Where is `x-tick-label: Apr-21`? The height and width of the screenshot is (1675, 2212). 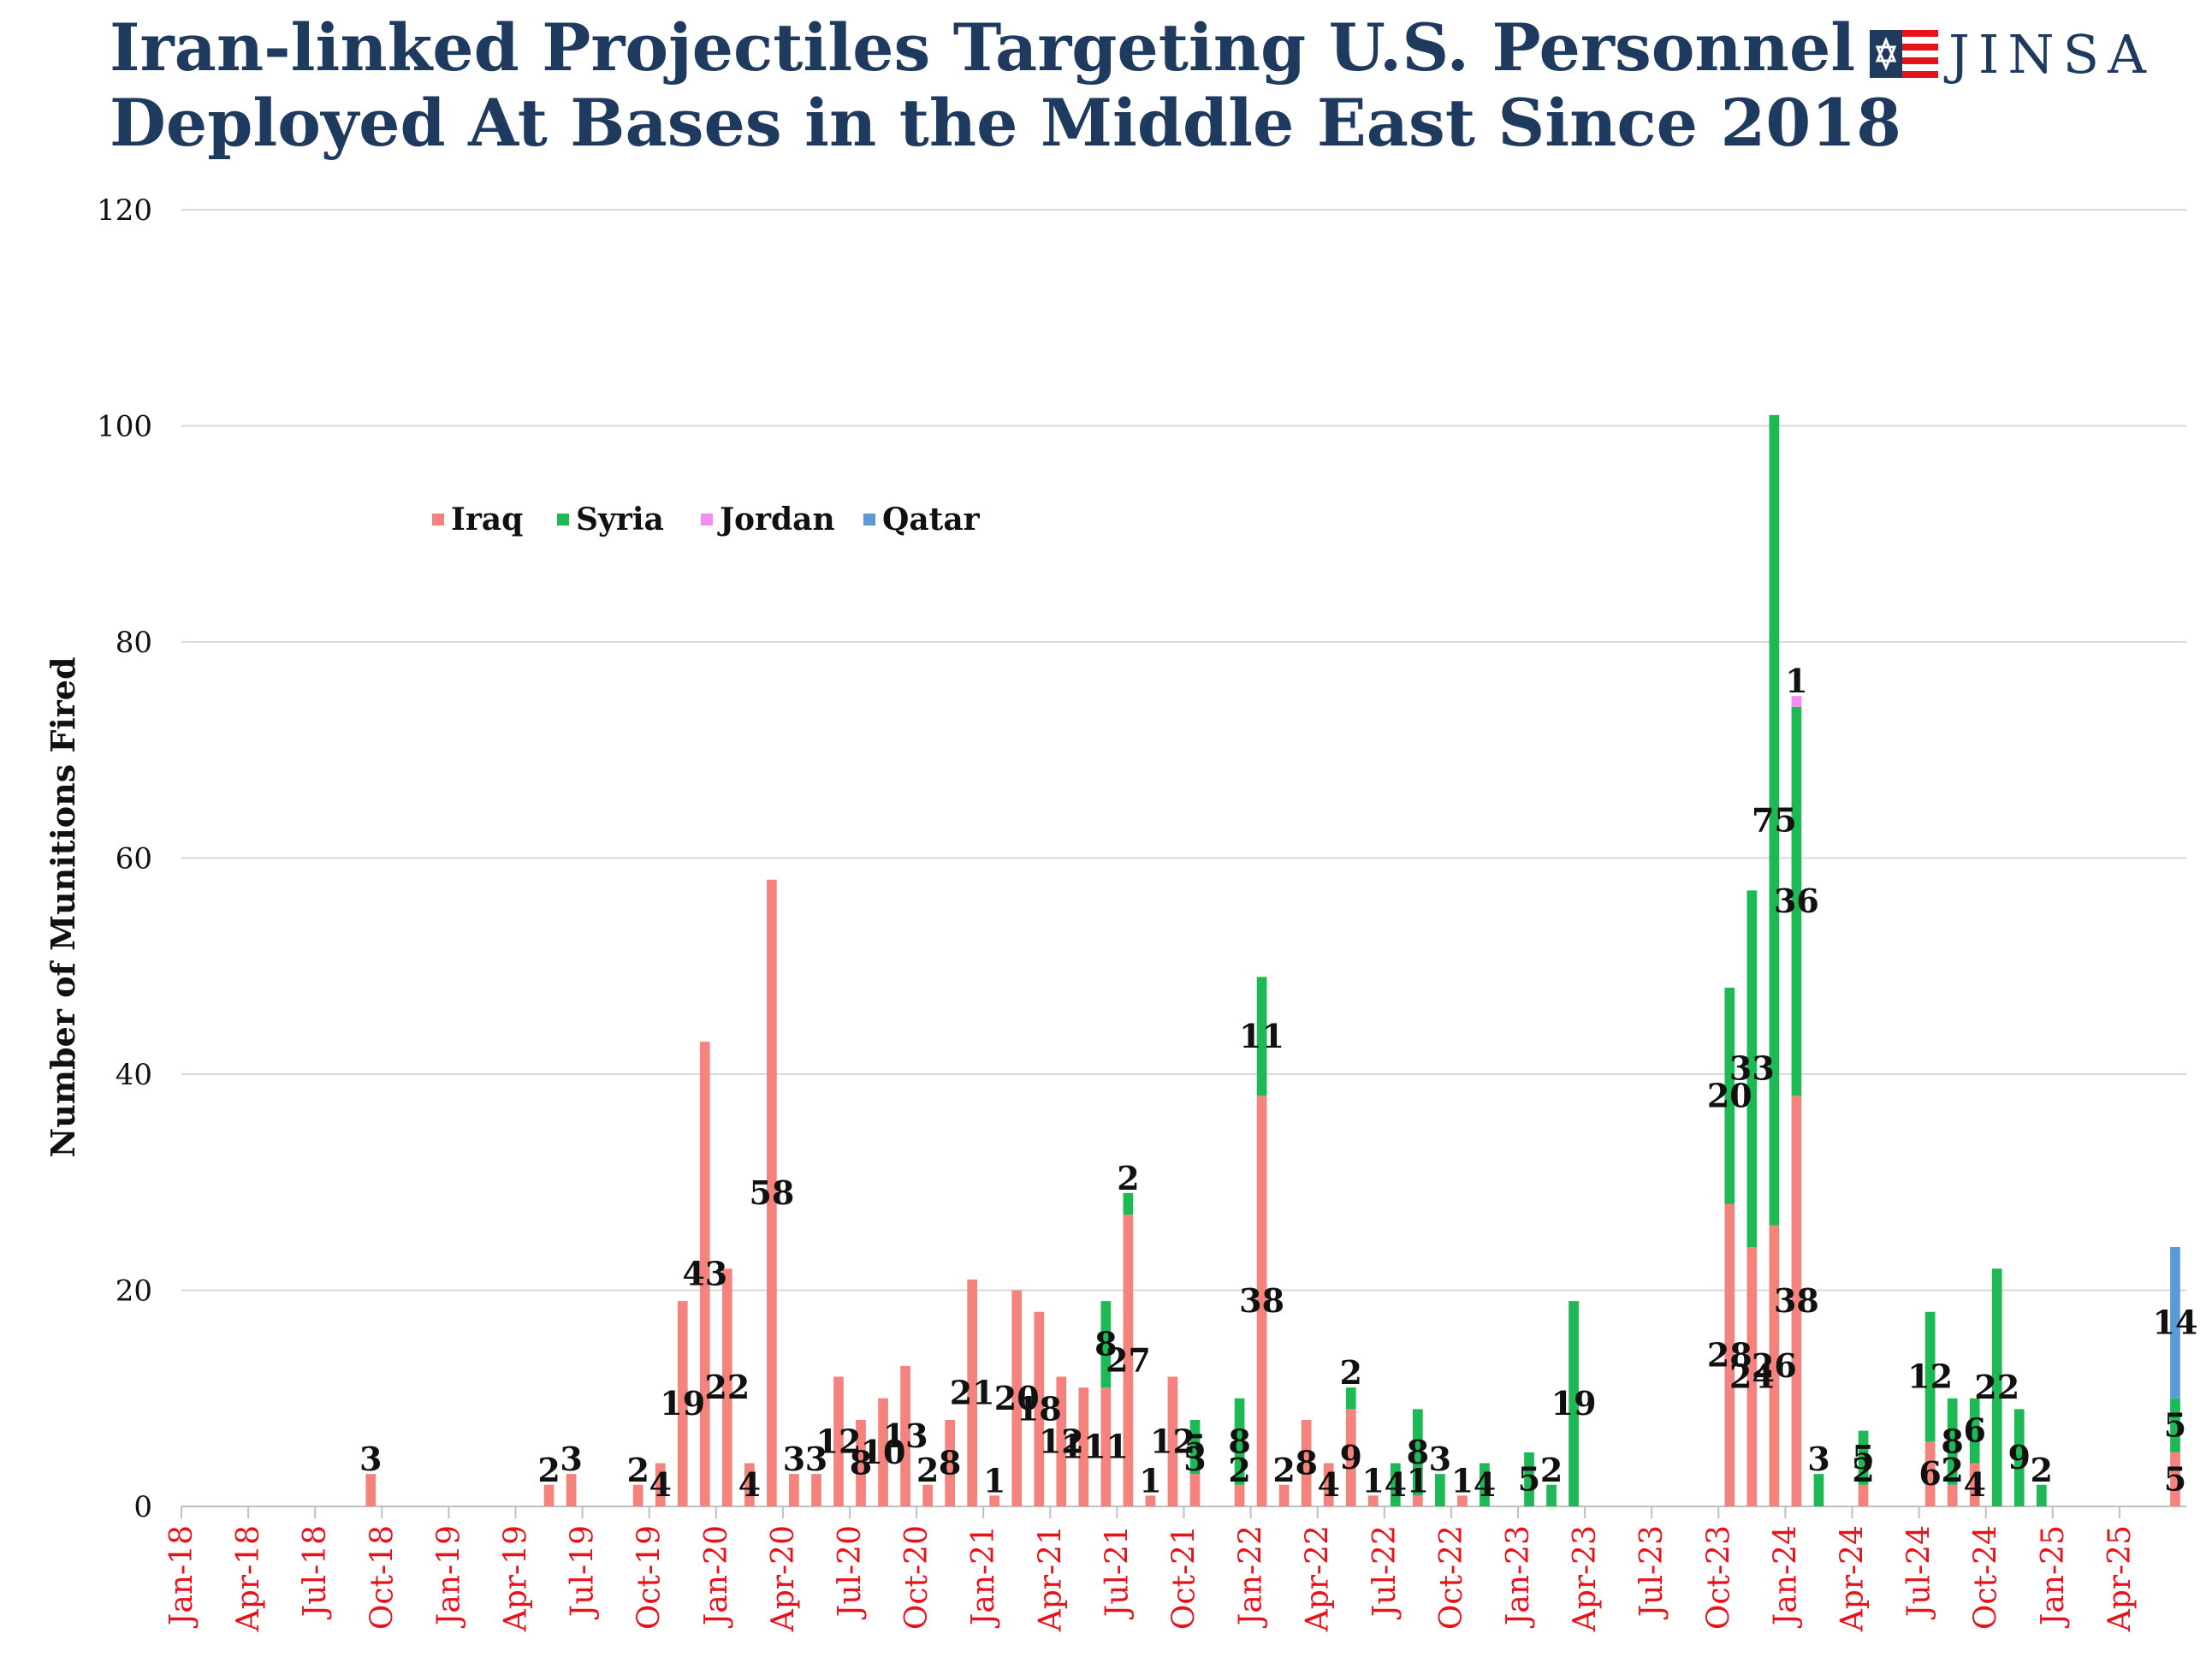 x-tick-label: Apr-21 is located at coordinates (1050, 1578).